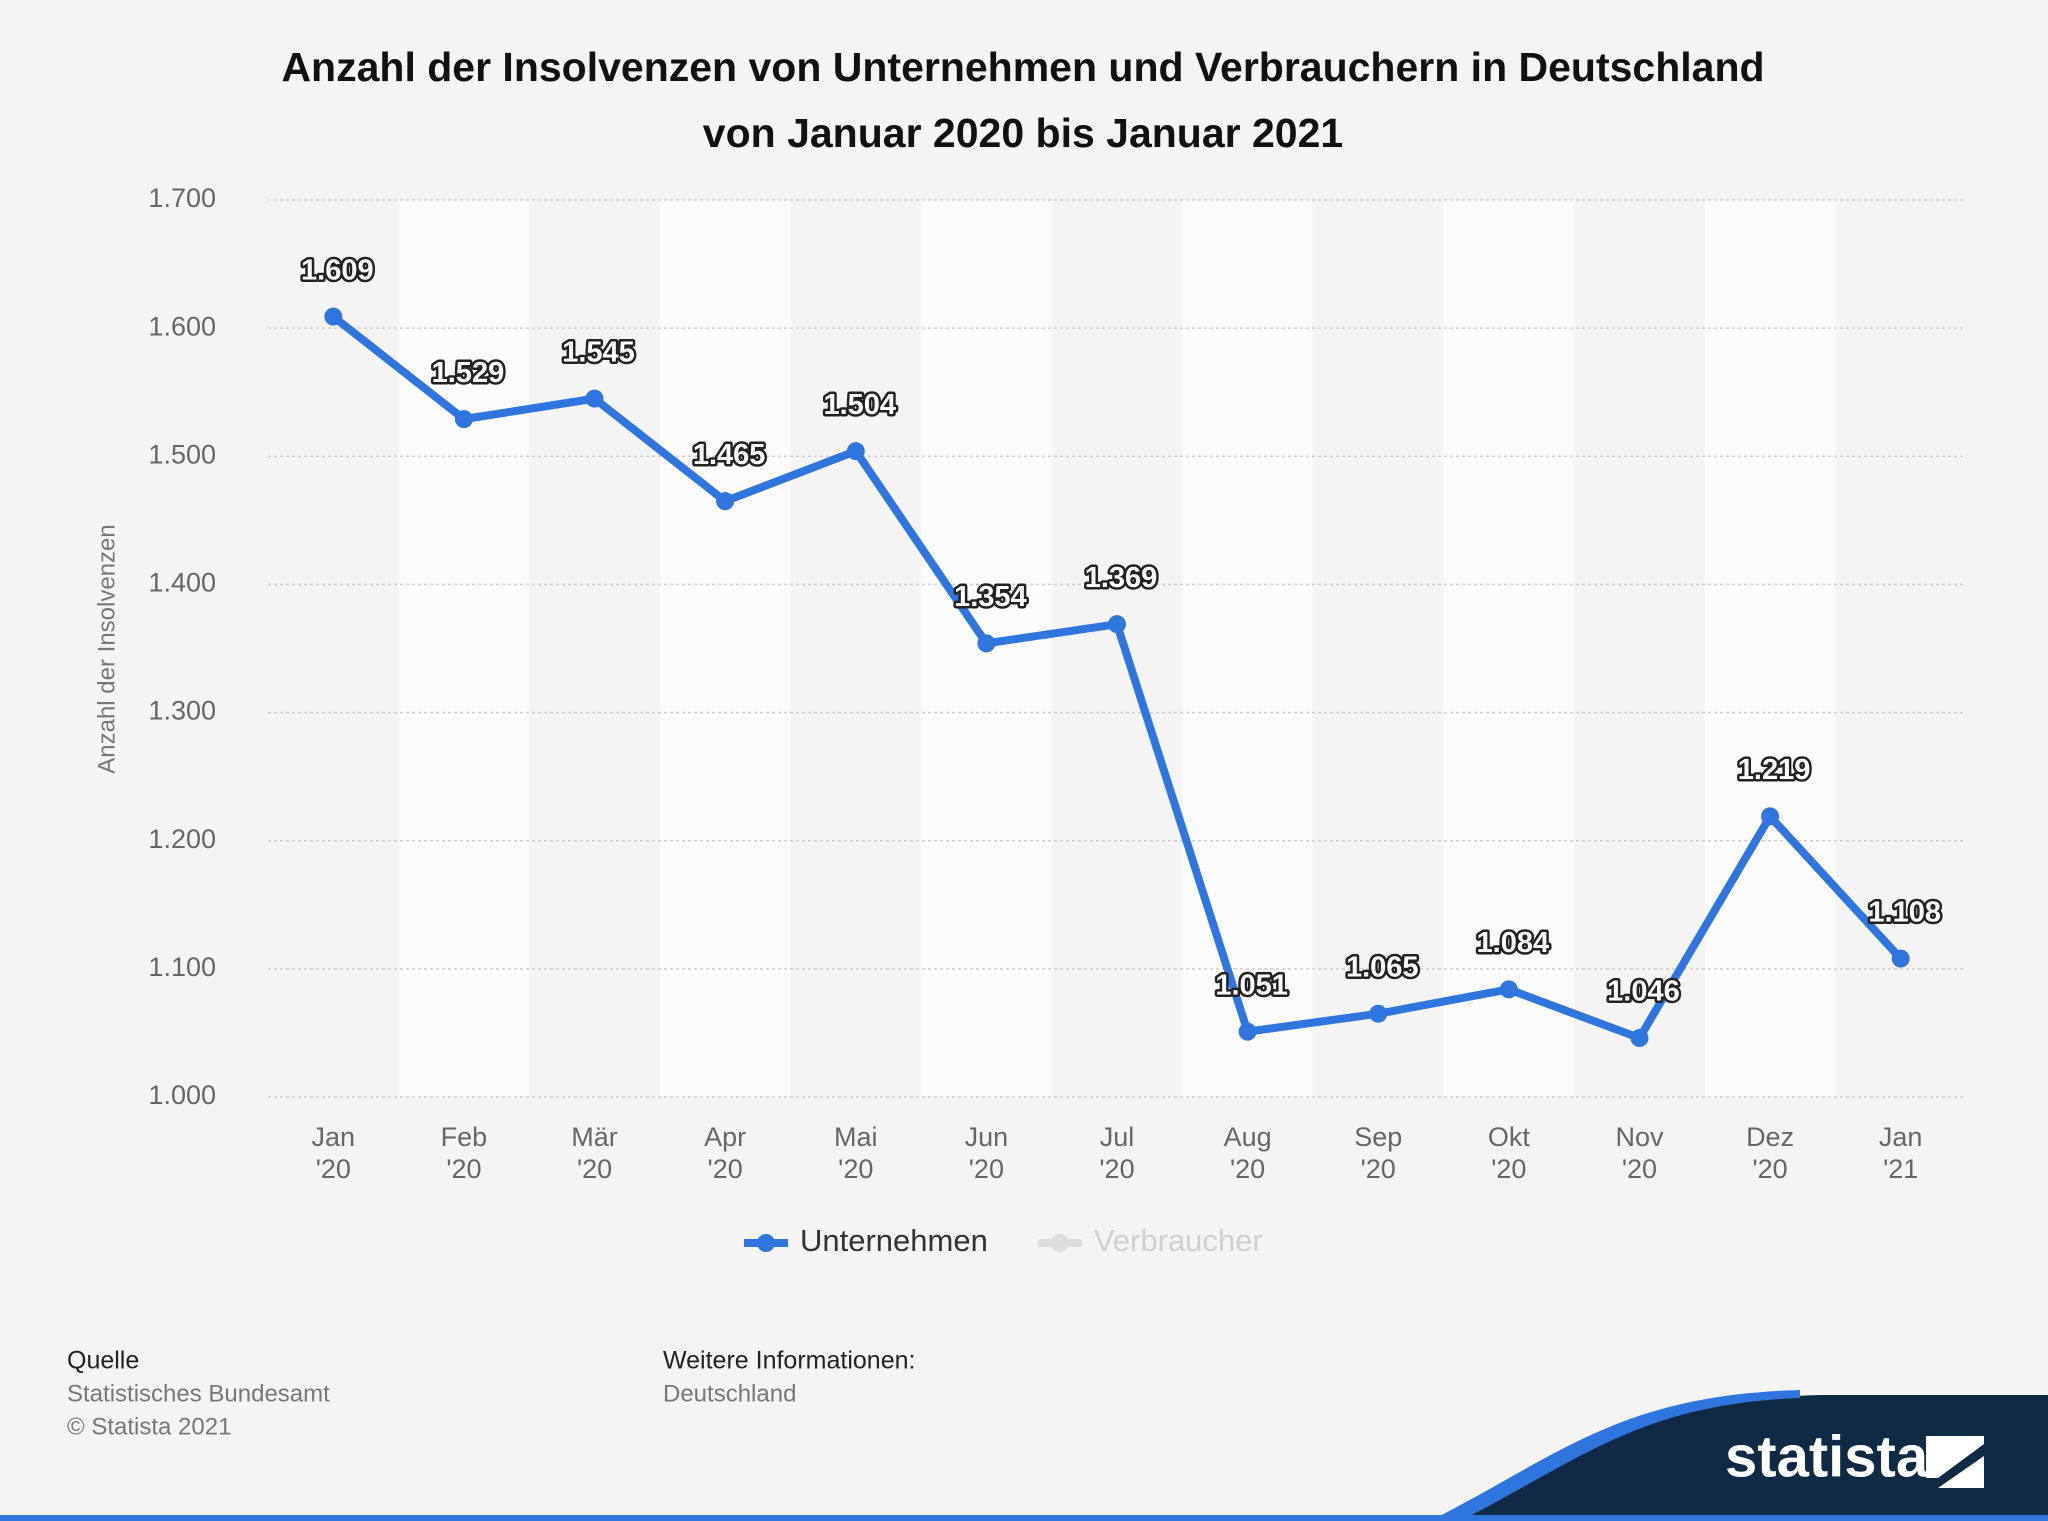  Describe the element at coordinates (1770, 1153) in the screenshot. I see `x-tick-label: Dez '20` at that location.